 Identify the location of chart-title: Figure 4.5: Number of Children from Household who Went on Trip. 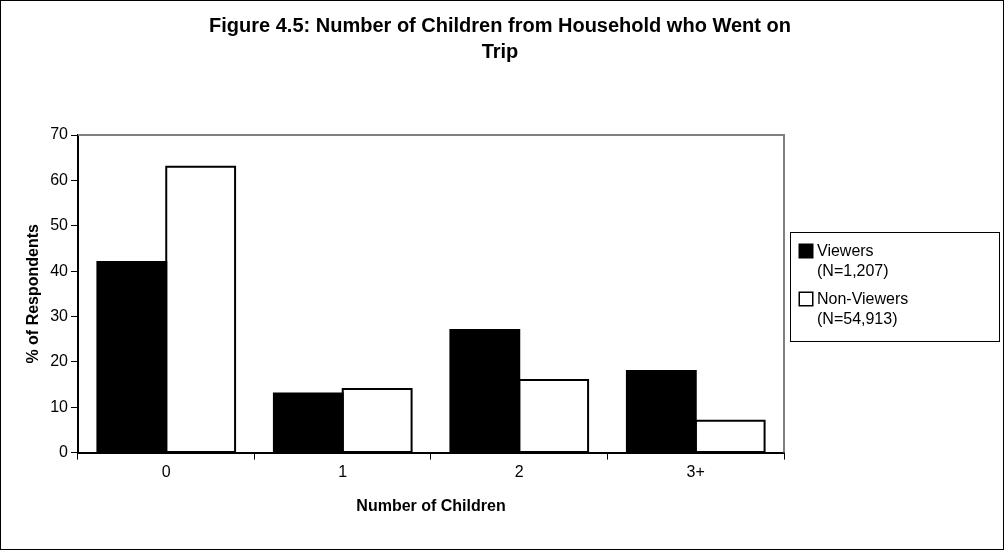
(500, 38).